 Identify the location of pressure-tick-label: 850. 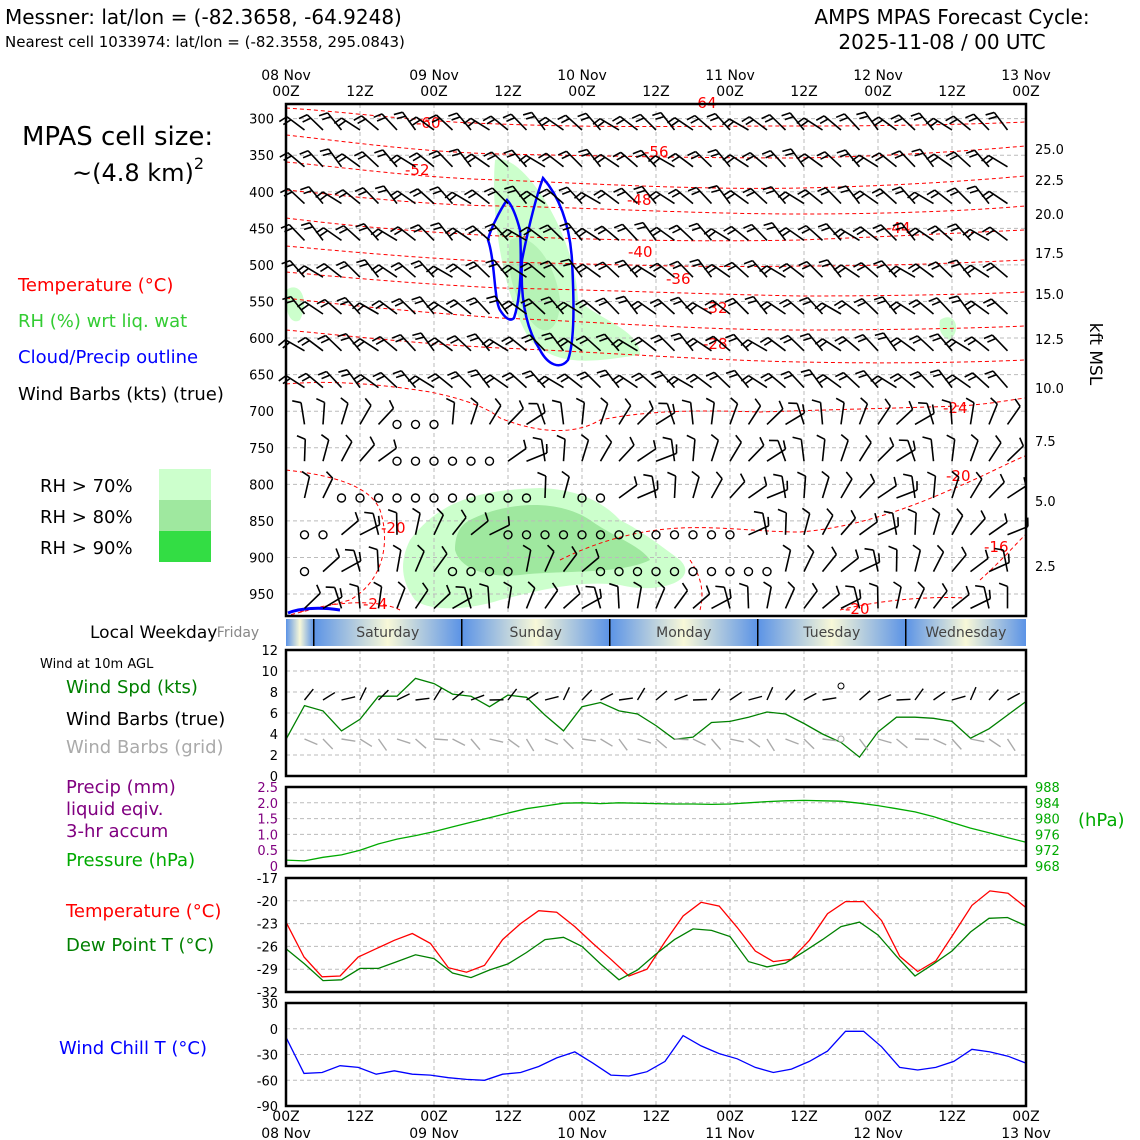
(261, 522).